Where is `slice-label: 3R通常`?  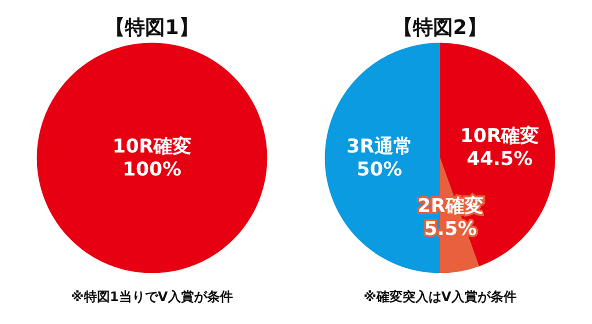
slice-label: 3R通常 is located at coordinates (379, 146).